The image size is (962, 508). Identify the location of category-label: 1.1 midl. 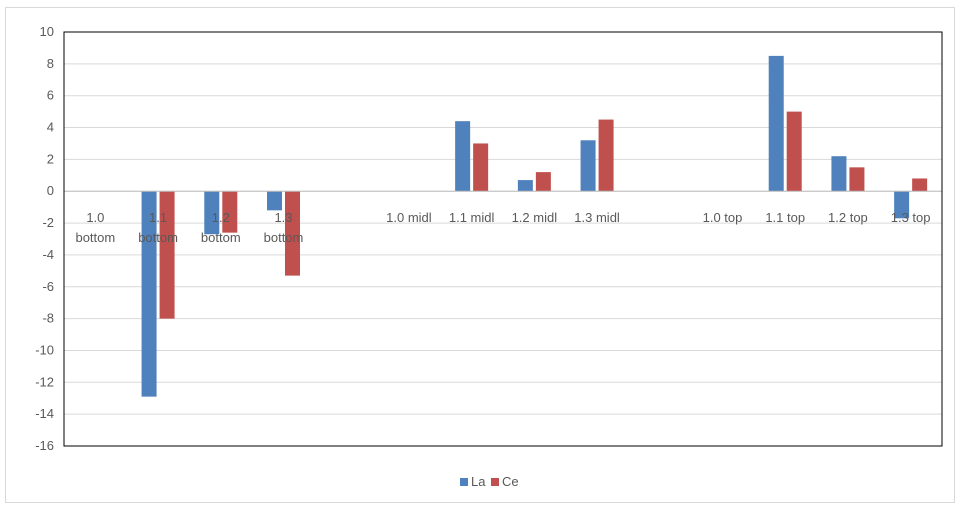
(472, 217).